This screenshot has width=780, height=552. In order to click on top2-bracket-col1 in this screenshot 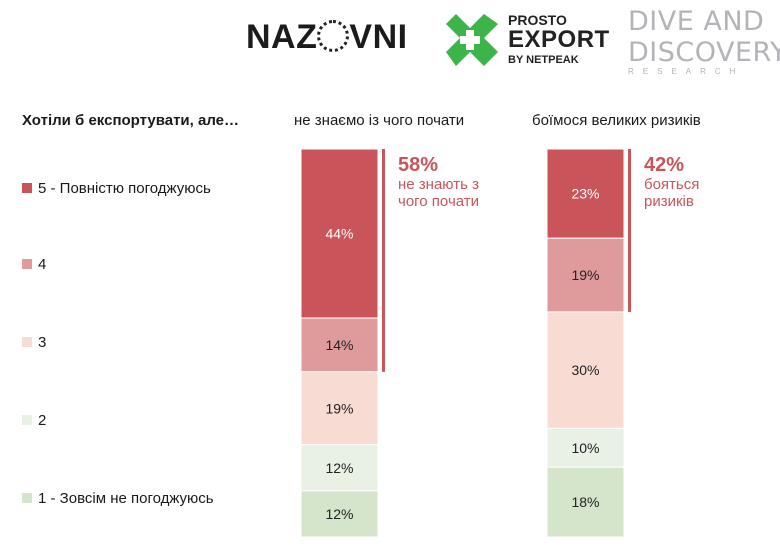, I will do `click(383, 260)`.